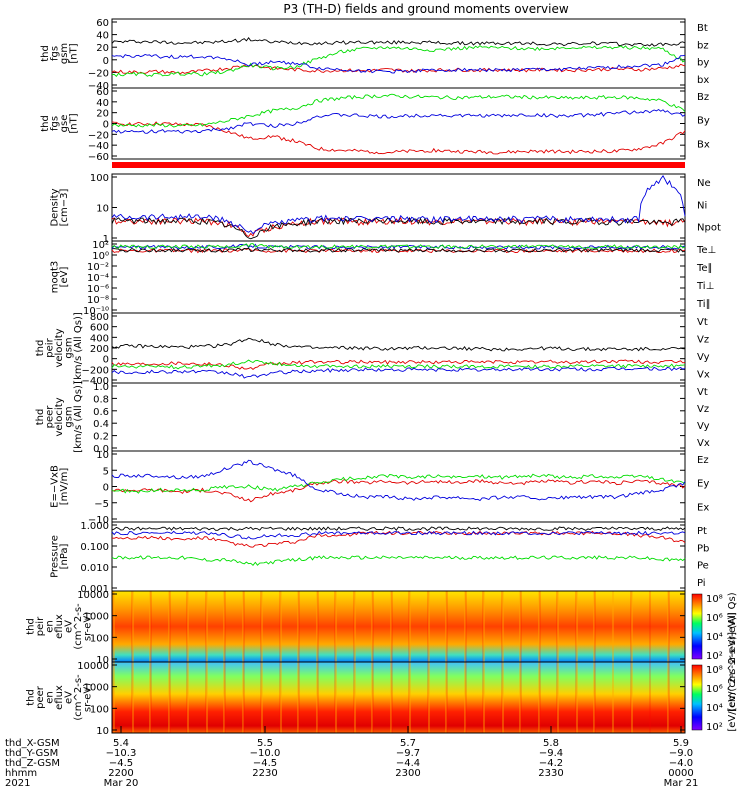 The width and height of the screenshot is (750, 800). Describe the element at coordinates (54, 123) in the screenshot. I see `y-axis-label-line: fgs` at that location.